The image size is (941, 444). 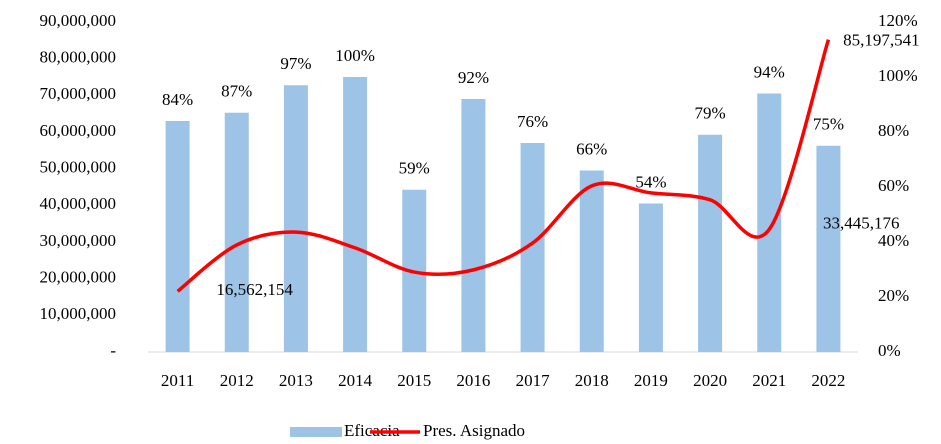 I want to click on y-tick-label: 50,000,000, so click(x=78, y=167).